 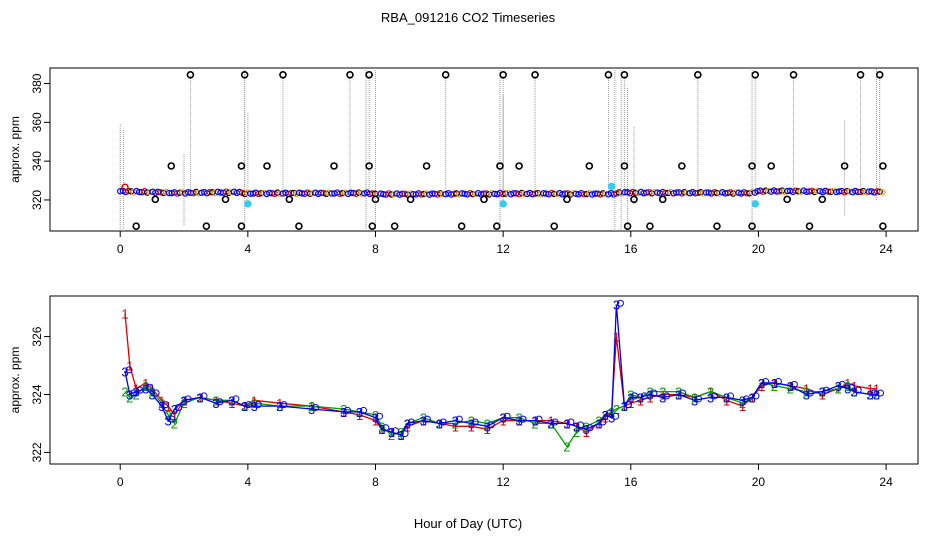 I want to click on cyan-point, so click(x=611, y=186).